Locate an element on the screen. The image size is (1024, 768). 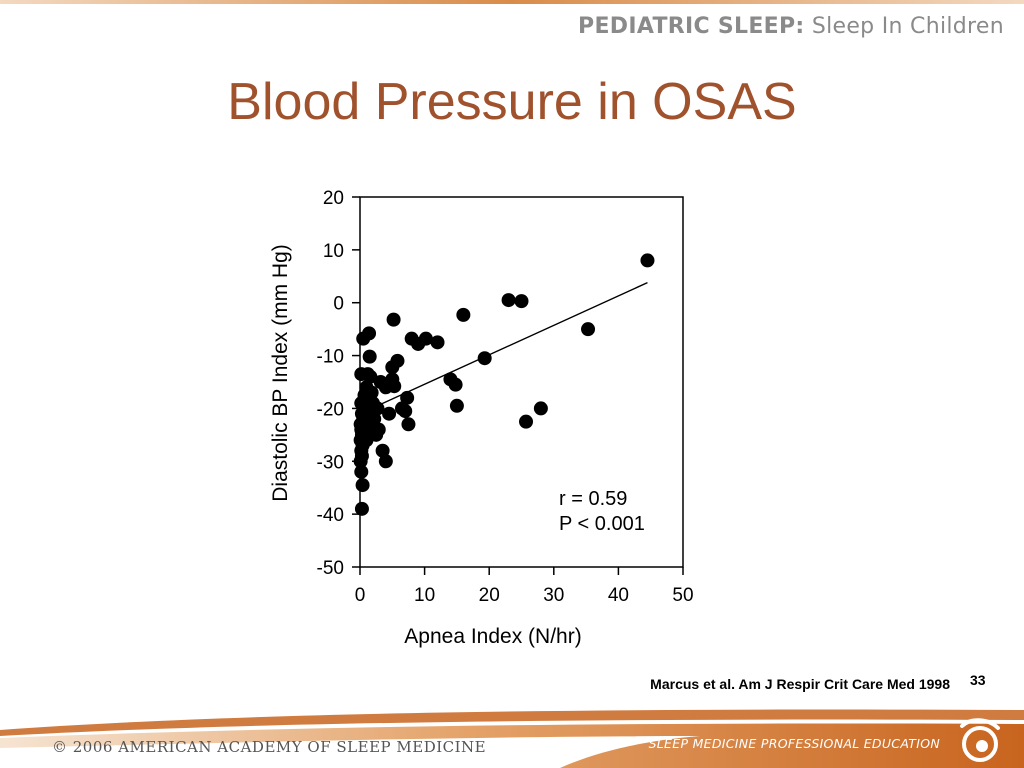
annotation-r: r = 0.59 is located at coordinates (593, 499).